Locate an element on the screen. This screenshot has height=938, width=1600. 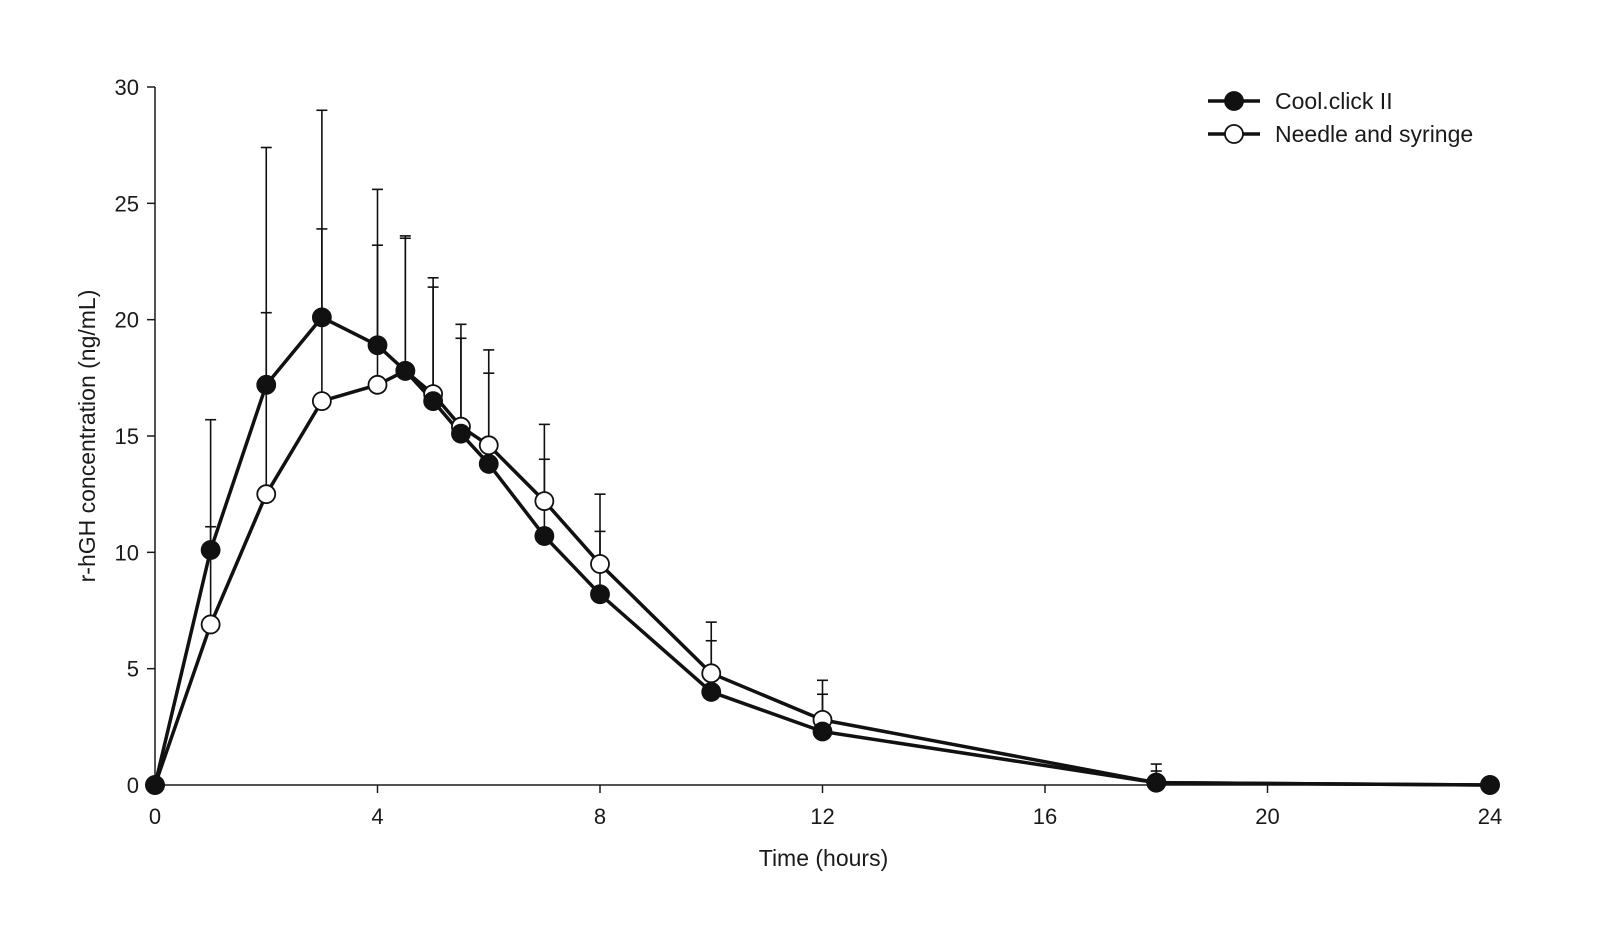
x-ticks: 0 4 8 12 16 20 24 is located at coordinates (825, 807).